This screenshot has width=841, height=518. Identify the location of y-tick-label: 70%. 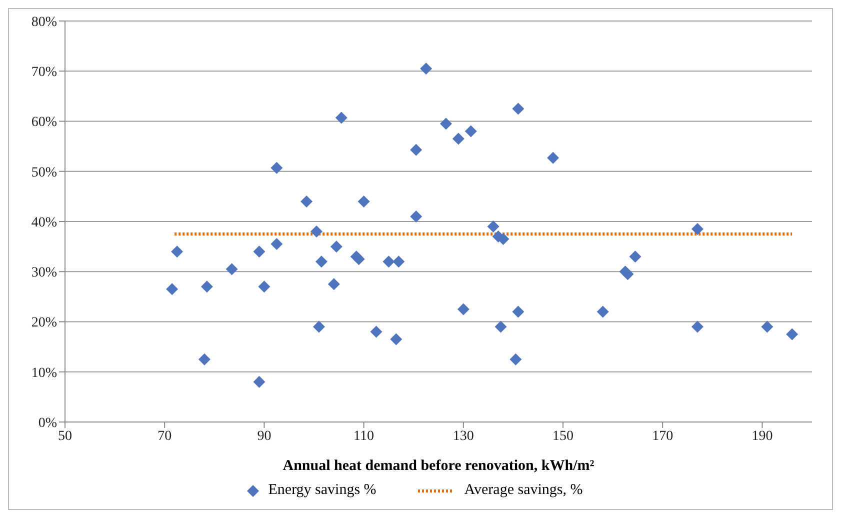
(44, 72).